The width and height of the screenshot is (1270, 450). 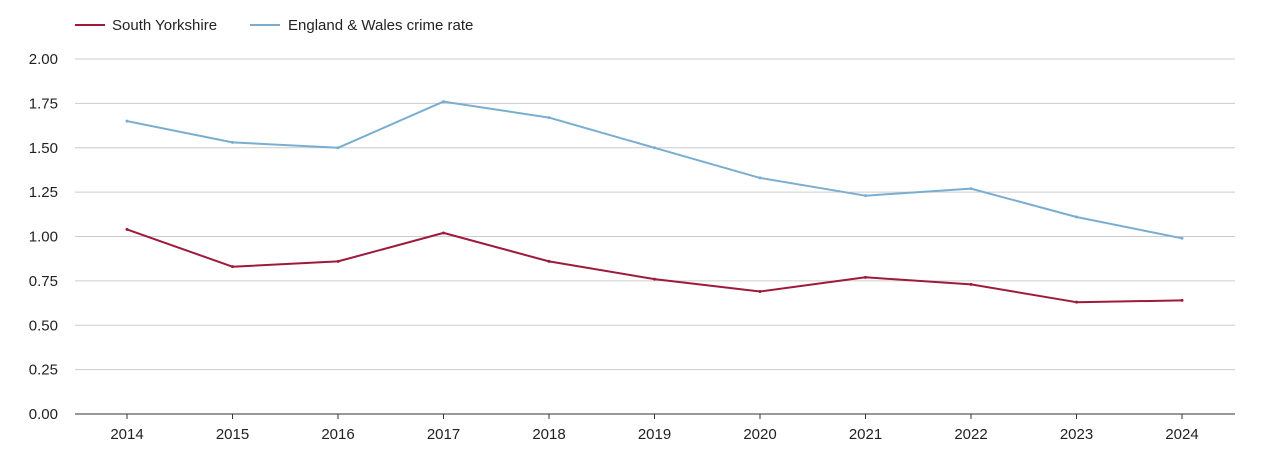 What do you see at coordinates (43, 325) in the screenshot?
I see `y-tick-label: 0.50` at bounding box center [43, 325].